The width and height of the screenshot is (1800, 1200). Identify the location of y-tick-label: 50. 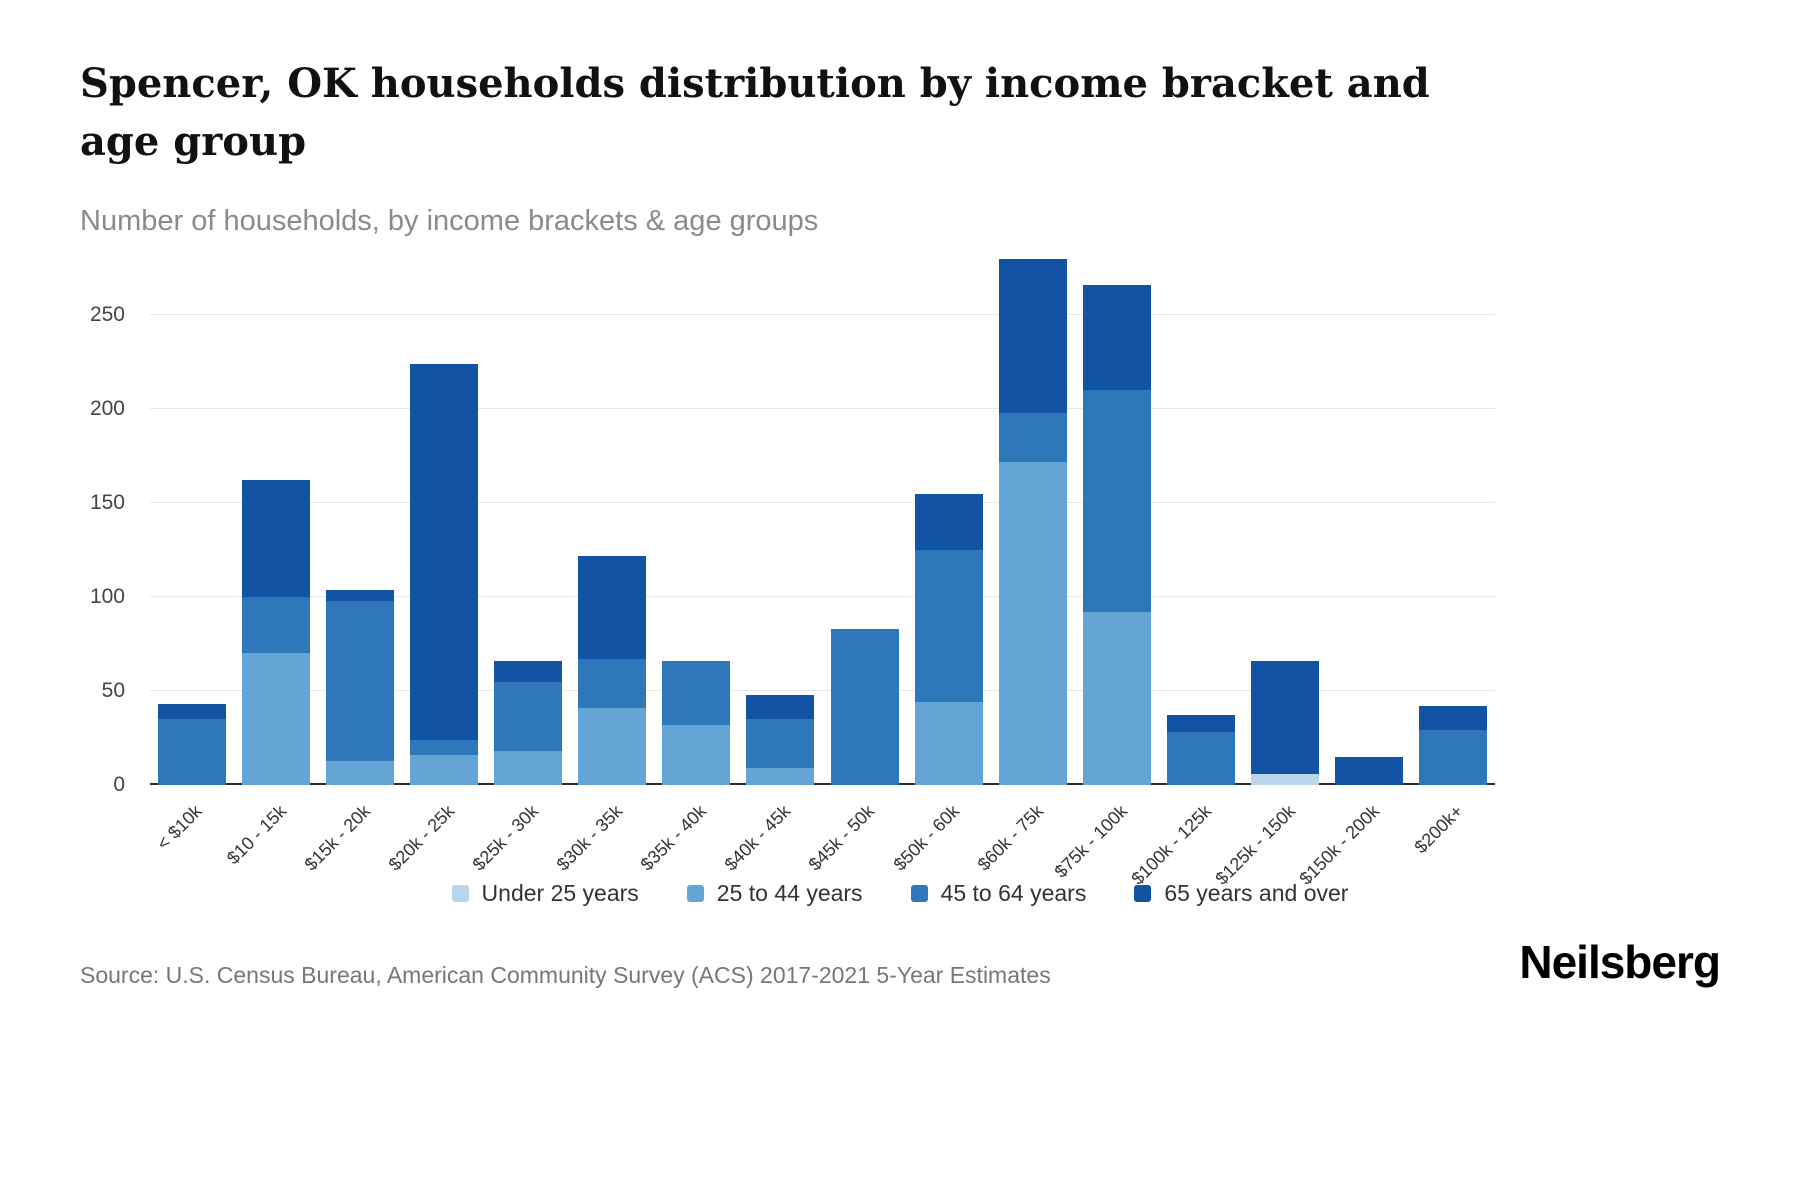
(113, 690).